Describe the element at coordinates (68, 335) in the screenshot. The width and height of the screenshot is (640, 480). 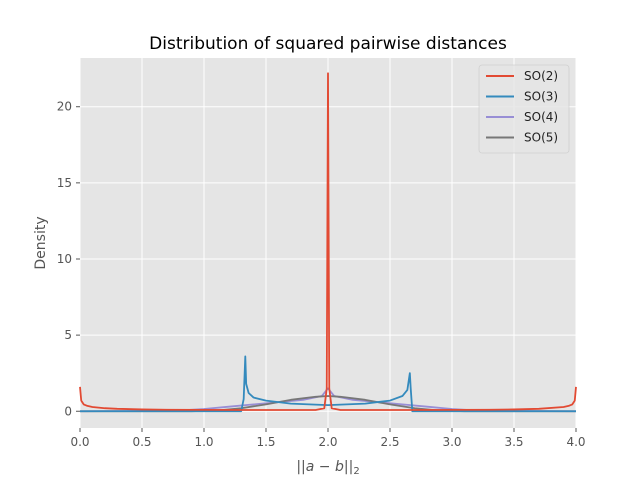
I see `y-tick-label: 5` at that location.